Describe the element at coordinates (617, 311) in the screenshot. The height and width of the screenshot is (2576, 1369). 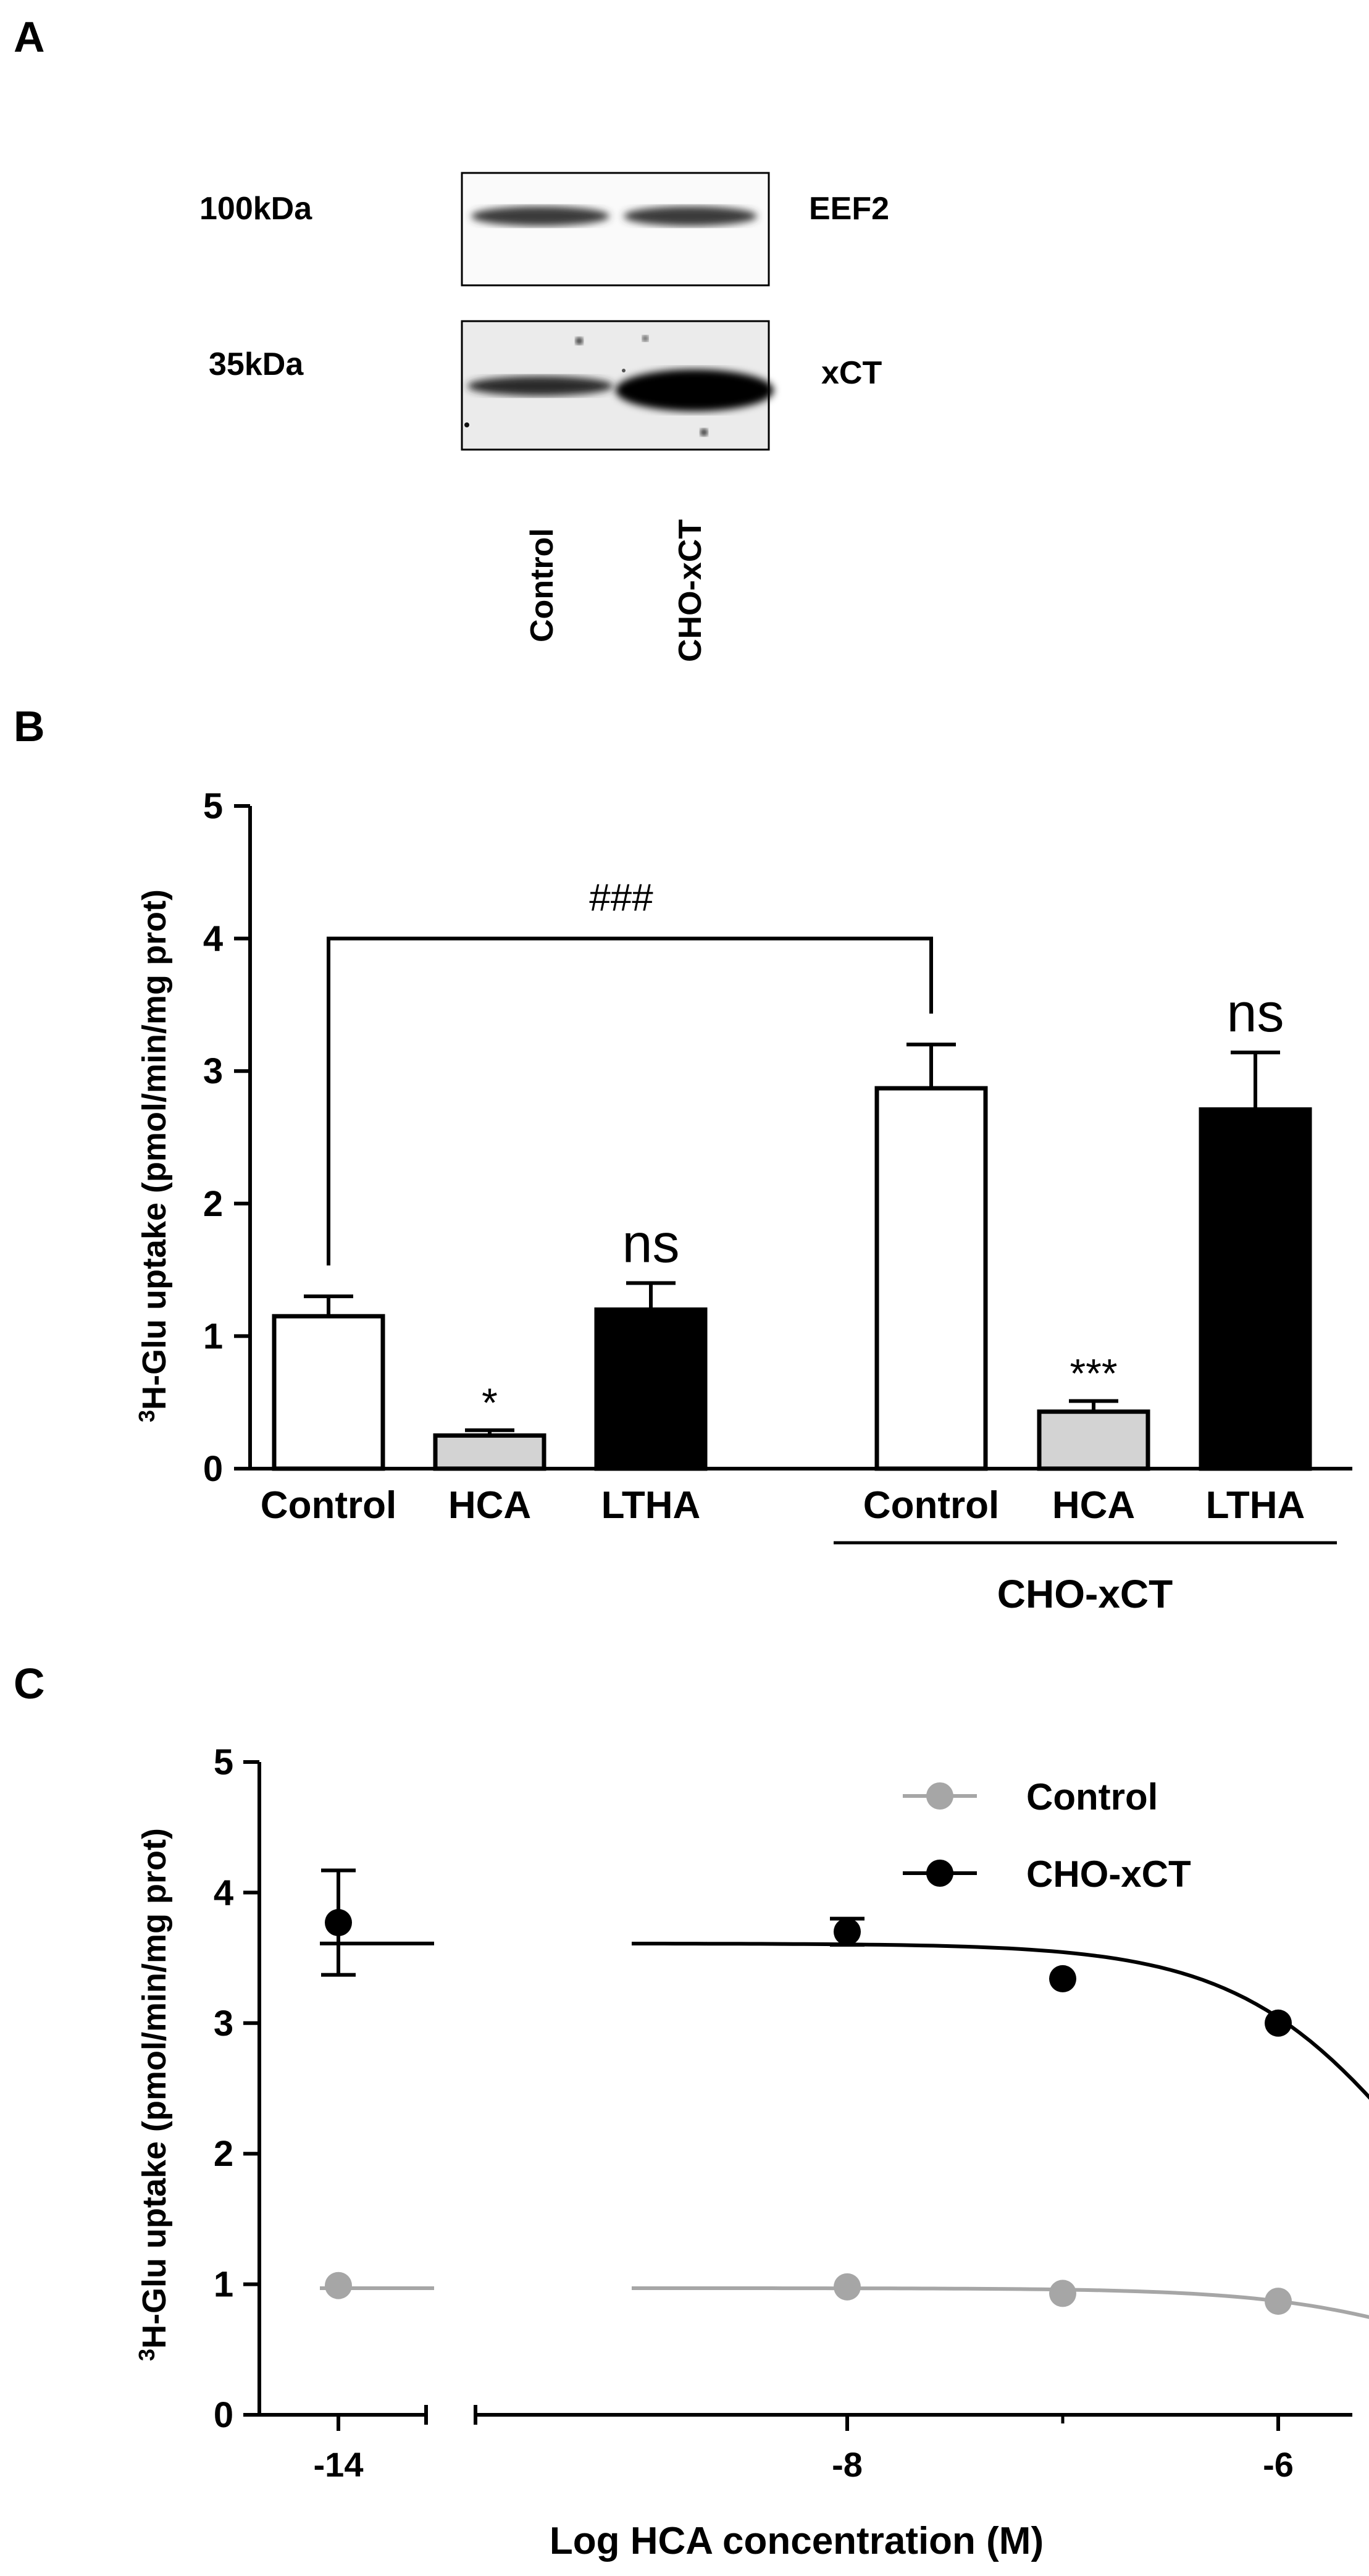
I see `blot-images` at that location.